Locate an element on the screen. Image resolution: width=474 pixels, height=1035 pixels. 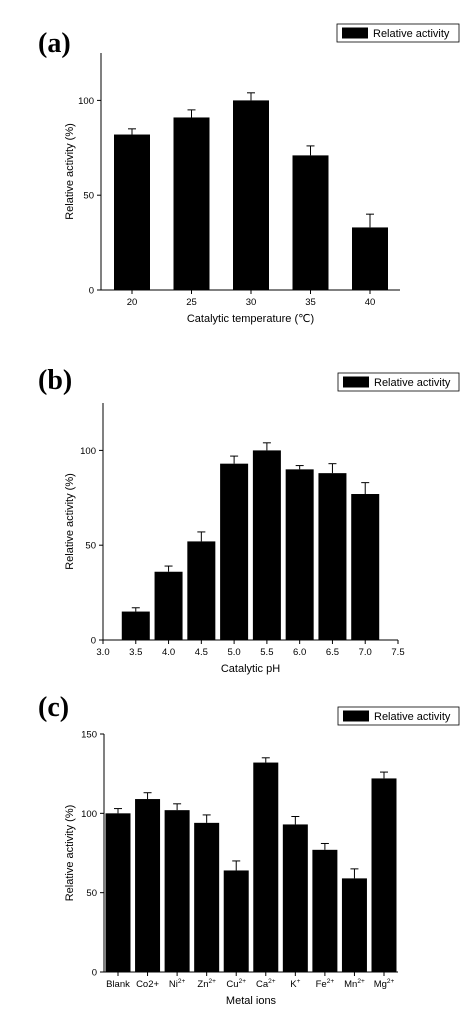
x-tick-label-sup: + is located at coordinates (299, 981).